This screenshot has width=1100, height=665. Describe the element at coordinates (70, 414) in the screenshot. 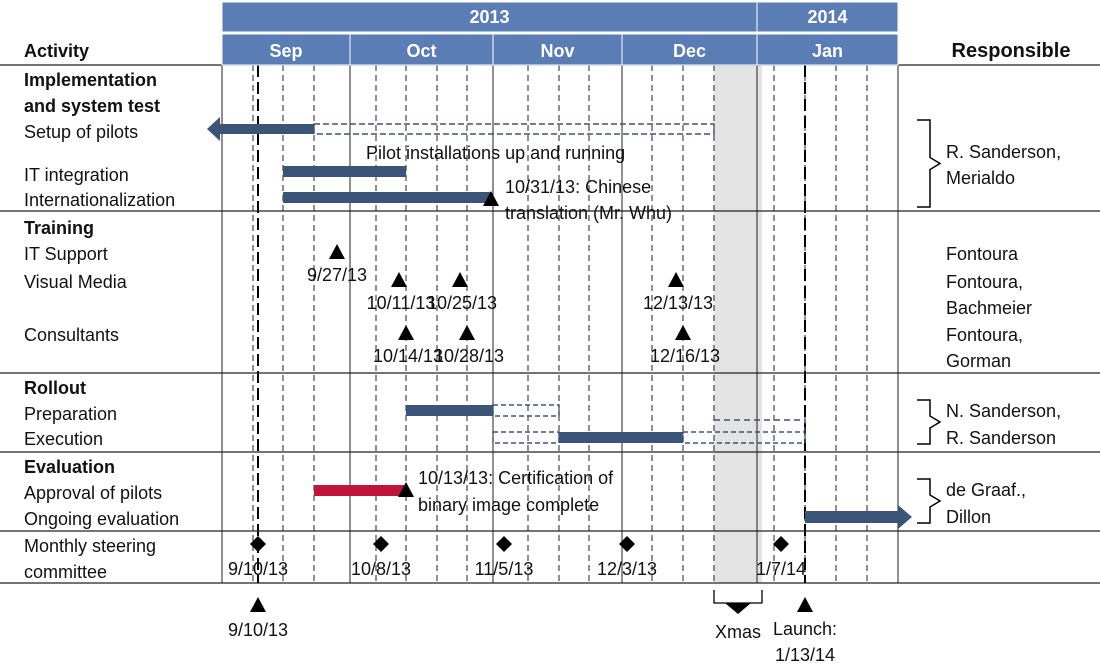

I see `activity-label: Preparation` at that location.